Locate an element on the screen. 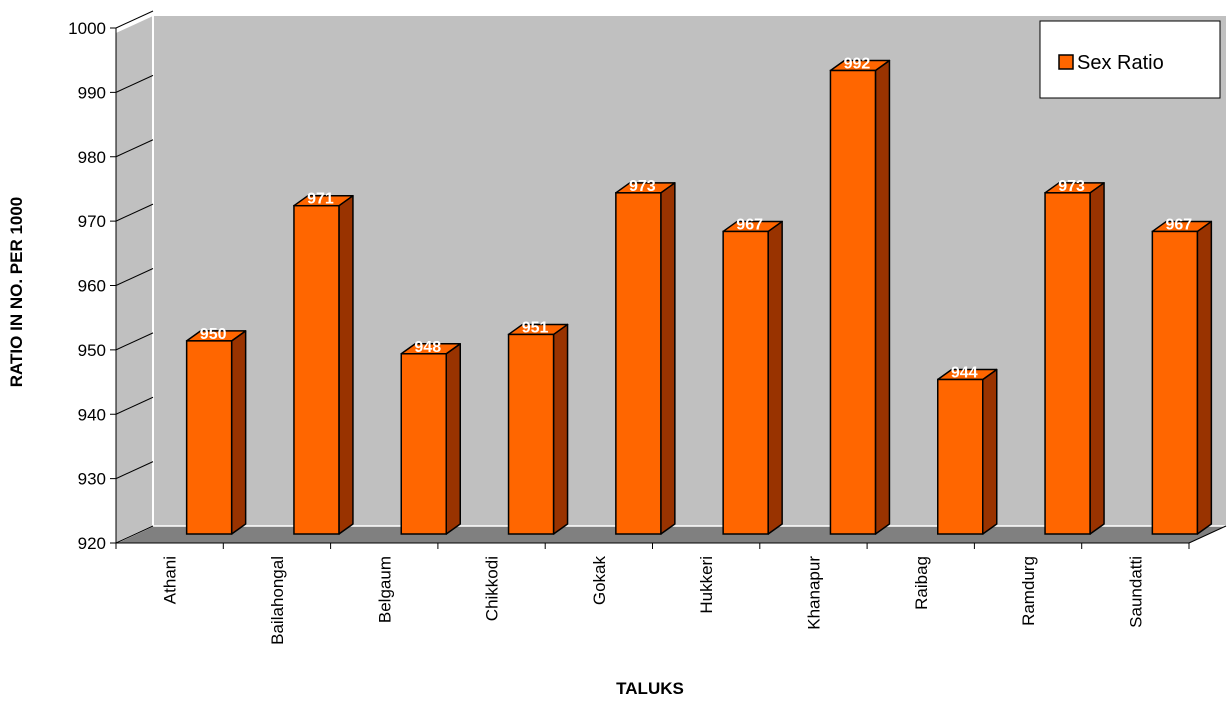 The image size is (1227, 702). y-axis: 920 930 940 950 960 970 980 990 1000 is located at coordinates (111, 281).